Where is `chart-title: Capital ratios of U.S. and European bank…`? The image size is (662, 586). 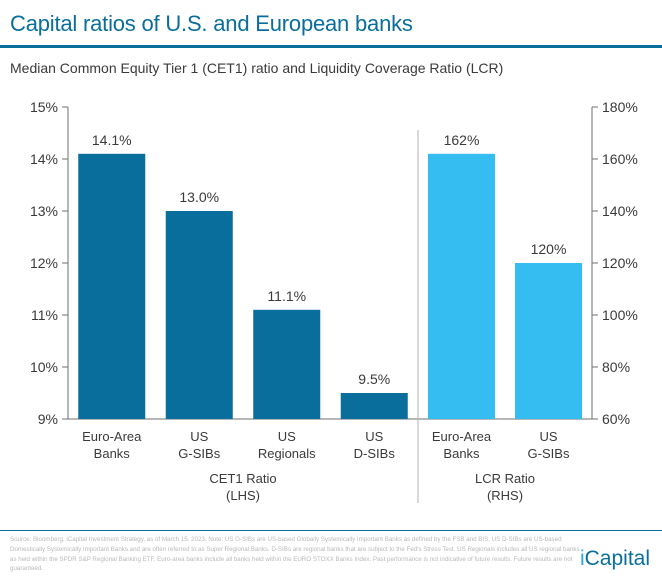
chart-title: Capital ratios of U.S. and European bank… is located at coordinates (211, 23).